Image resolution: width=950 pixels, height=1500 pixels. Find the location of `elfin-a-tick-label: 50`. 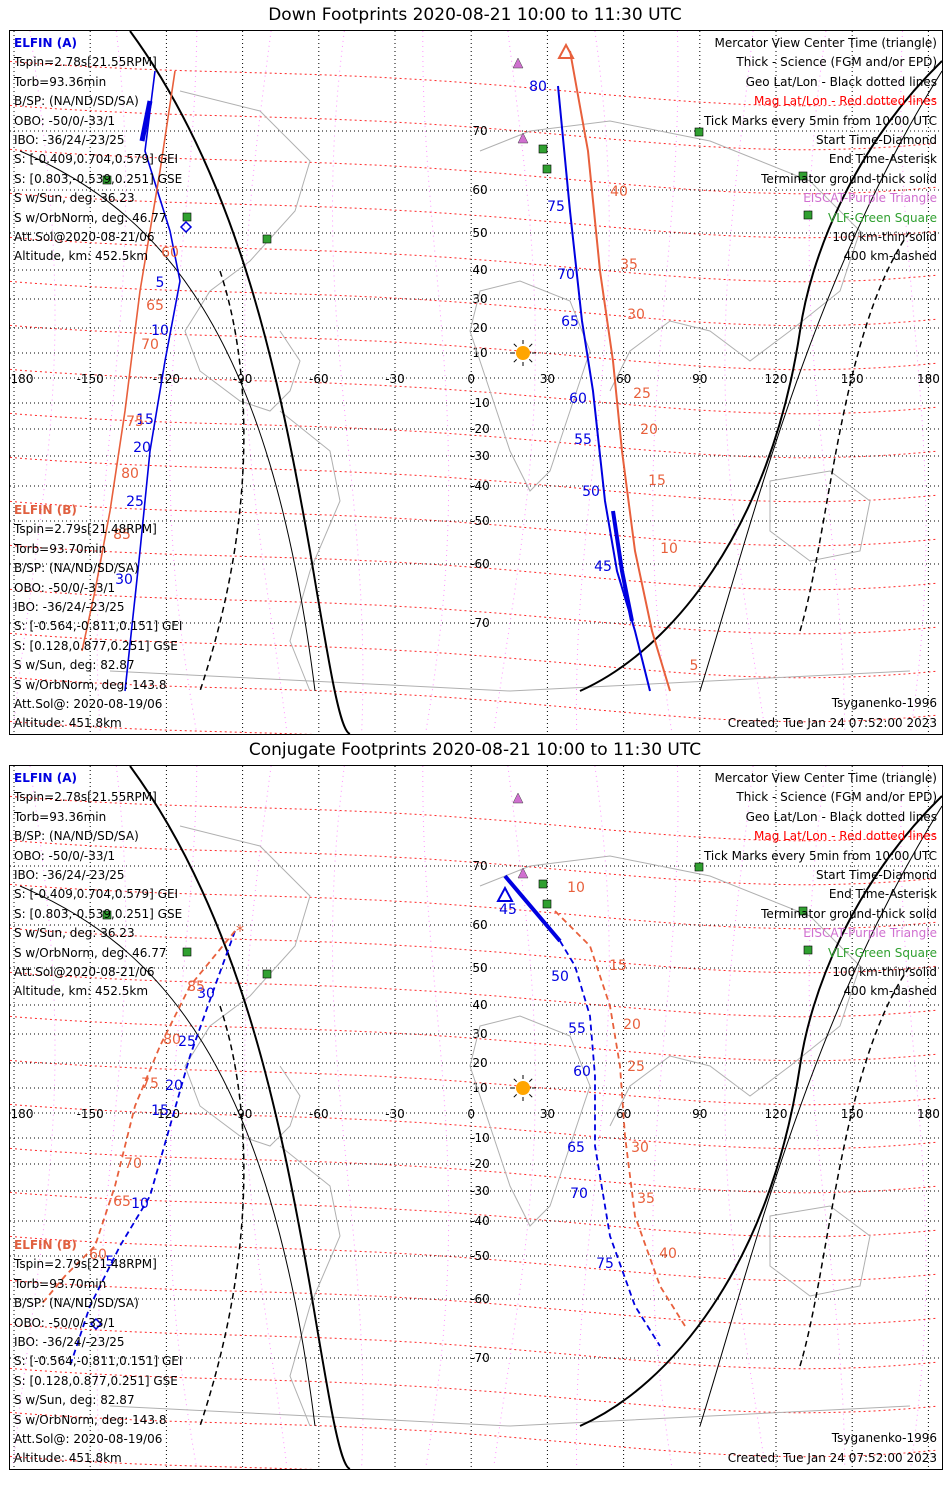

elfin-a-tick-label: 50 is located at coordinates (560, 977).